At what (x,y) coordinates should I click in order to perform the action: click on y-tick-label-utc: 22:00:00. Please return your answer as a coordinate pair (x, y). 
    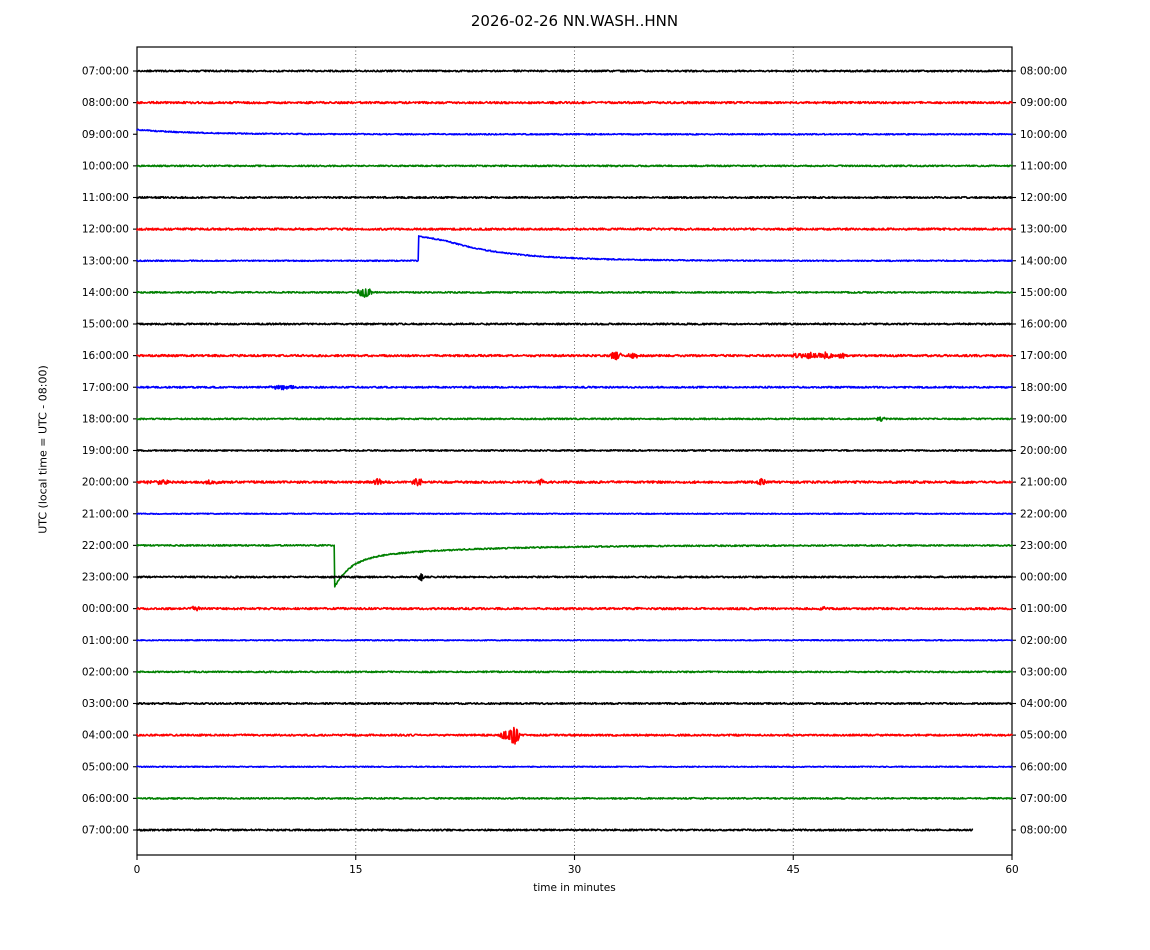
    Looking at the image, I should click on (105, 546).